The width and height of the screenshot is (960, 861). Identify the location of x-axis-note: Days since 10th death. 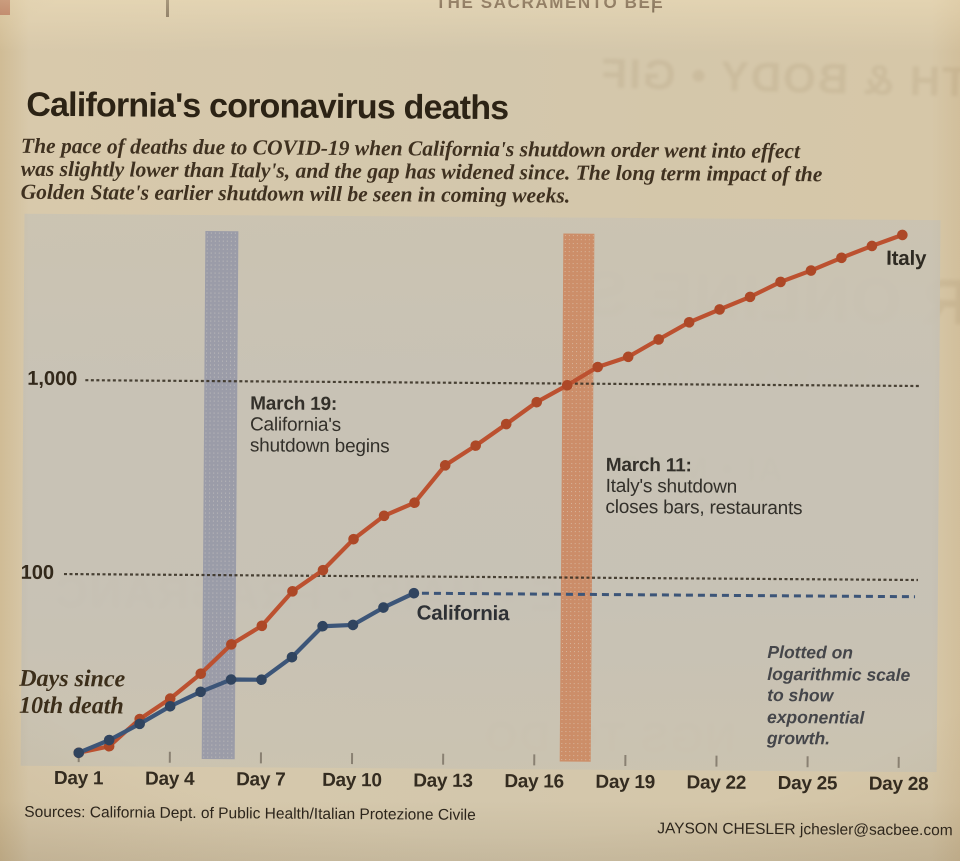
(72, 692).